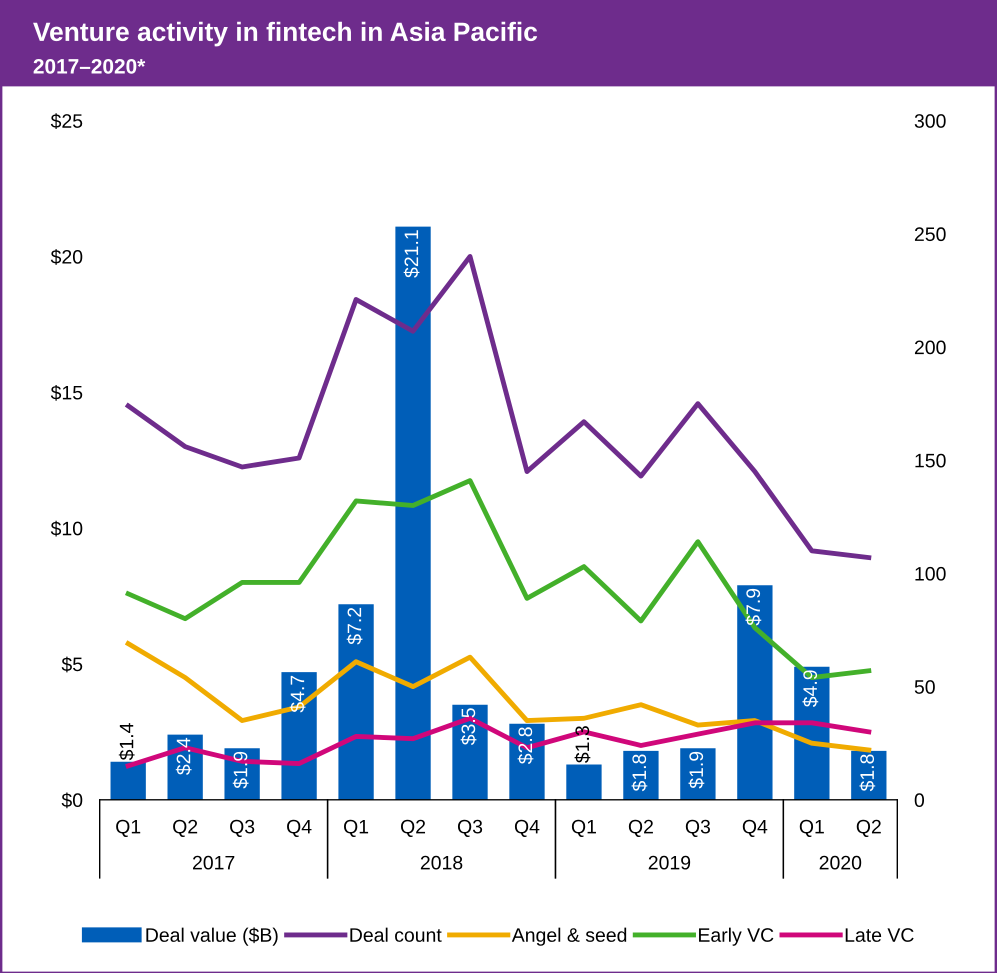  Describe the element at coordinates (468, 727) in the screenshot. I see `data-label: $3.5` at that location.